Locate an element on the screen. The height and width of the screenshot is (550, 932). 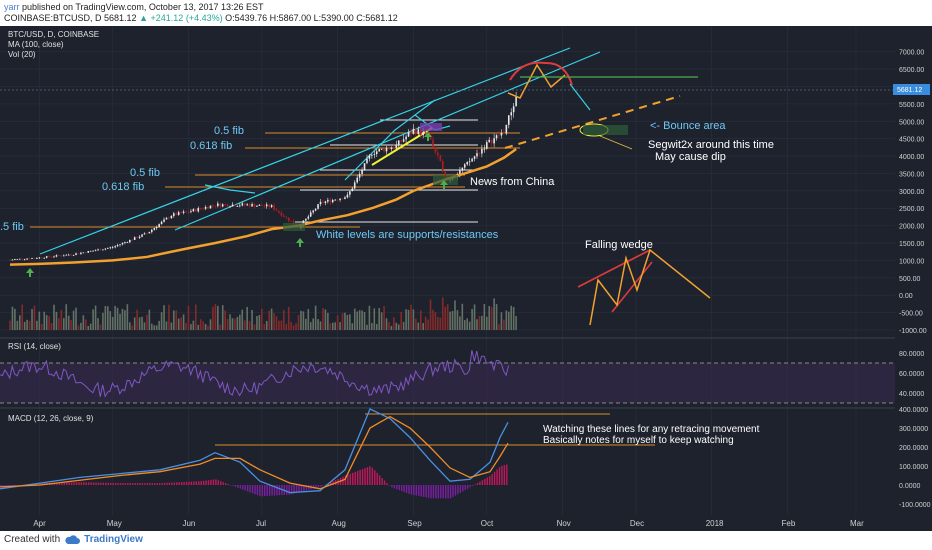
rsi-axis-ticks: 80.0000 60.0000 40.0000 is located at coordinates (911, 374).